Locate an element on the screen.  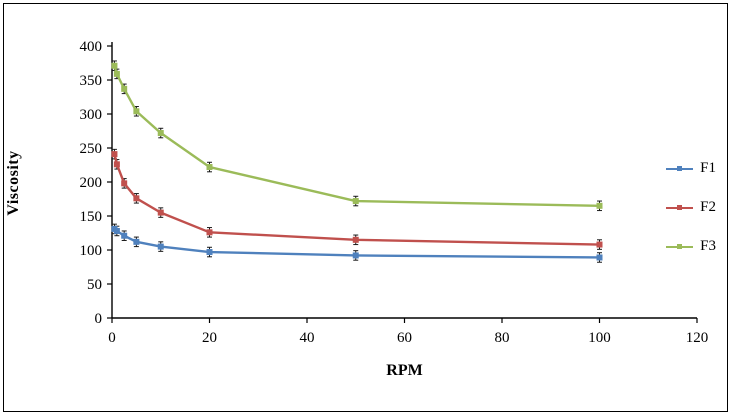
legend-item-f3: F3 is located at coordinates (691, 246).